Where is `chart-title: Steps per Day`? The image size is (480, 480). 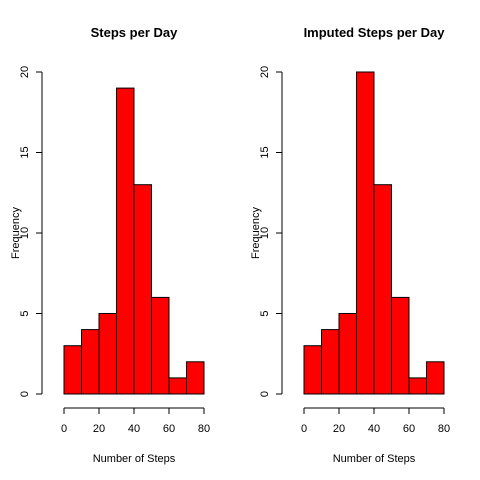 chart-title: Steps per Day is located at coordinates (134, 32).